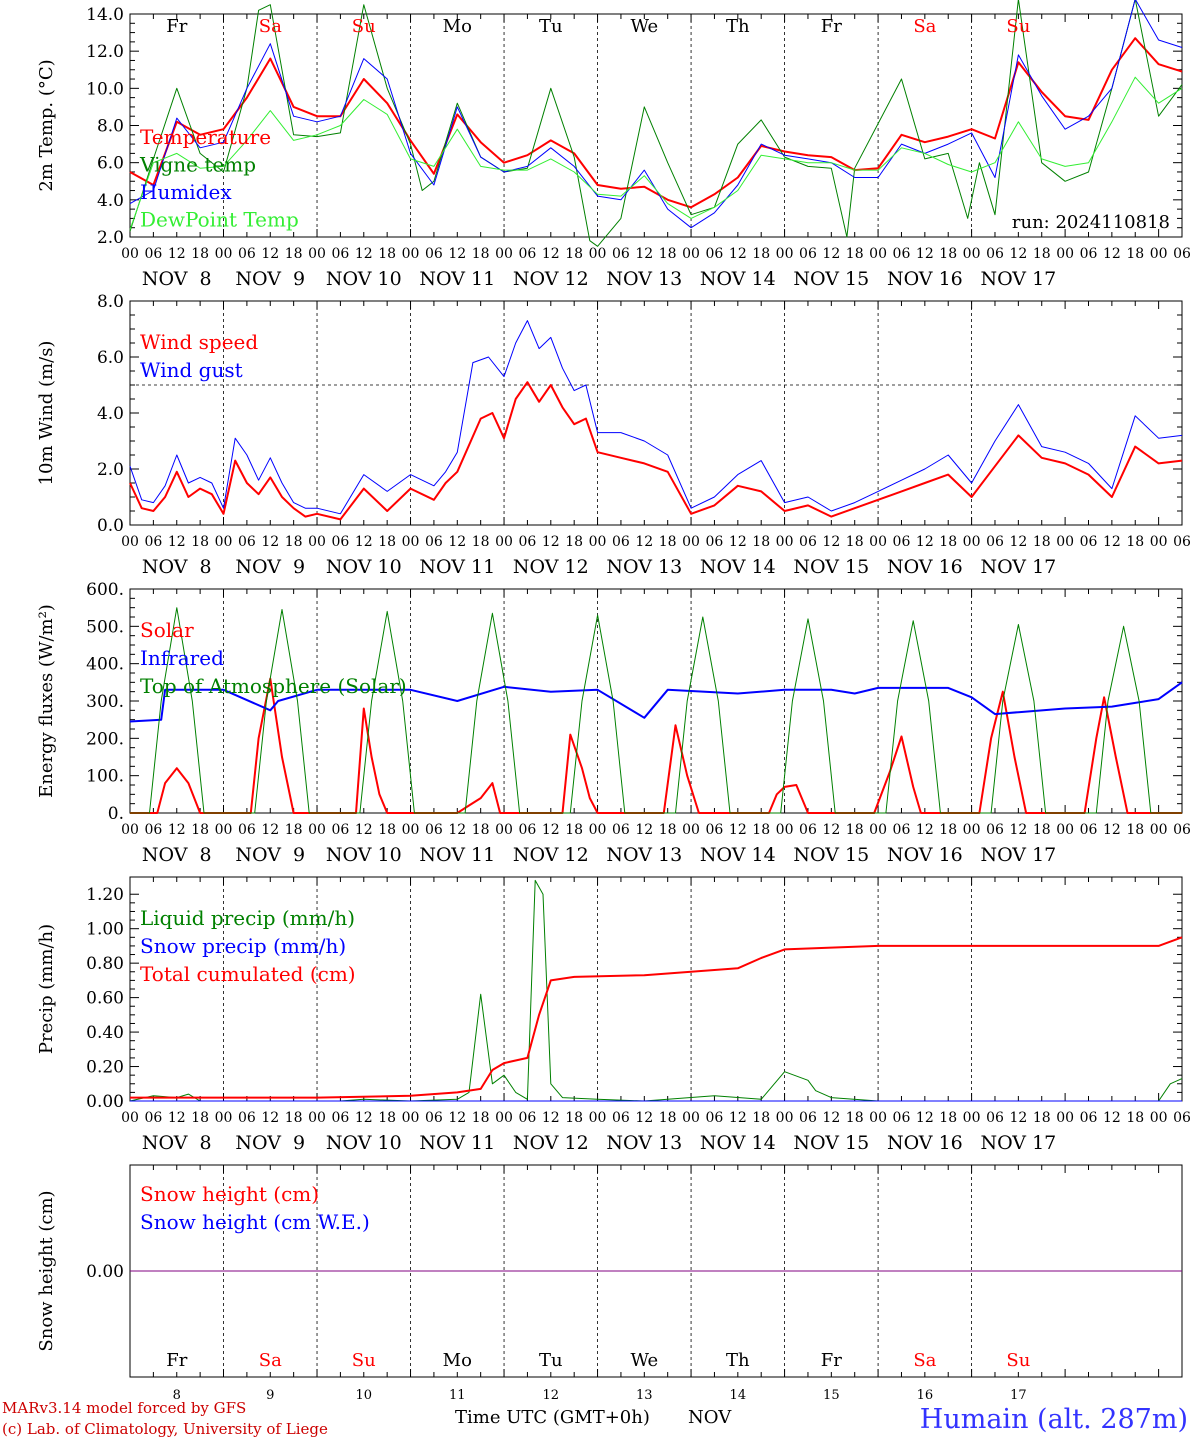 The height and width of the screenshot is (1440, 1194). I want to click on y-axis-label: 2m Temp. (°C), so click(46, 125).